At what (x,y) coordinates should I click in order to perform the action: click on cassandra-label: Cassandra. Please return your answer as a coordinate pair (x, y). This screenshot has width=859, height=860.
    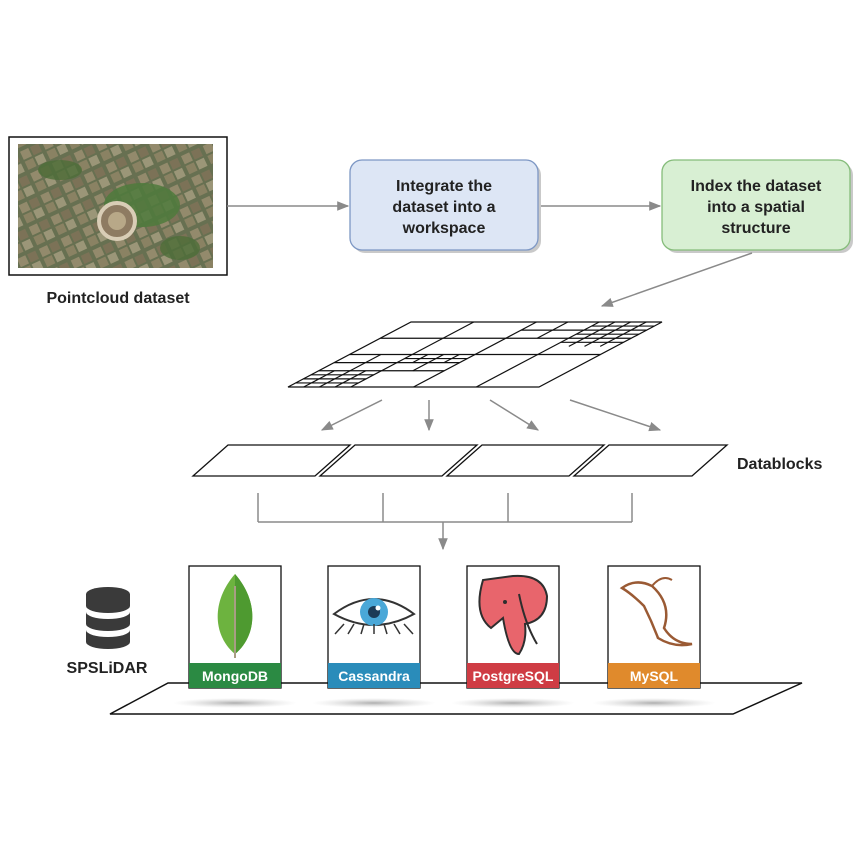
    Looking at the image, I should click on (374, 676).